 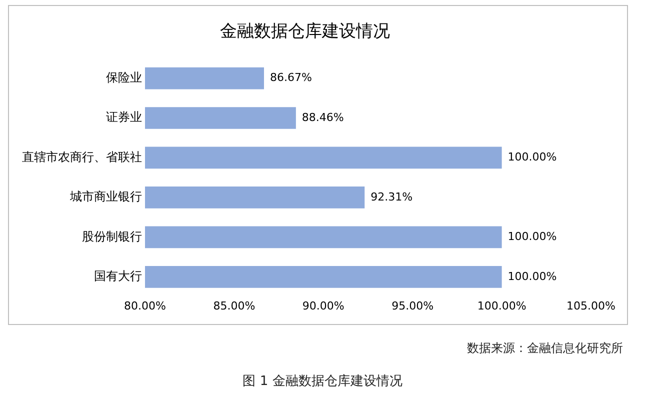 What do you see at coordinates (591, 305) in the screenshot?
I see `x-tick-label: 105.00%` at bounding box center [591, 305].